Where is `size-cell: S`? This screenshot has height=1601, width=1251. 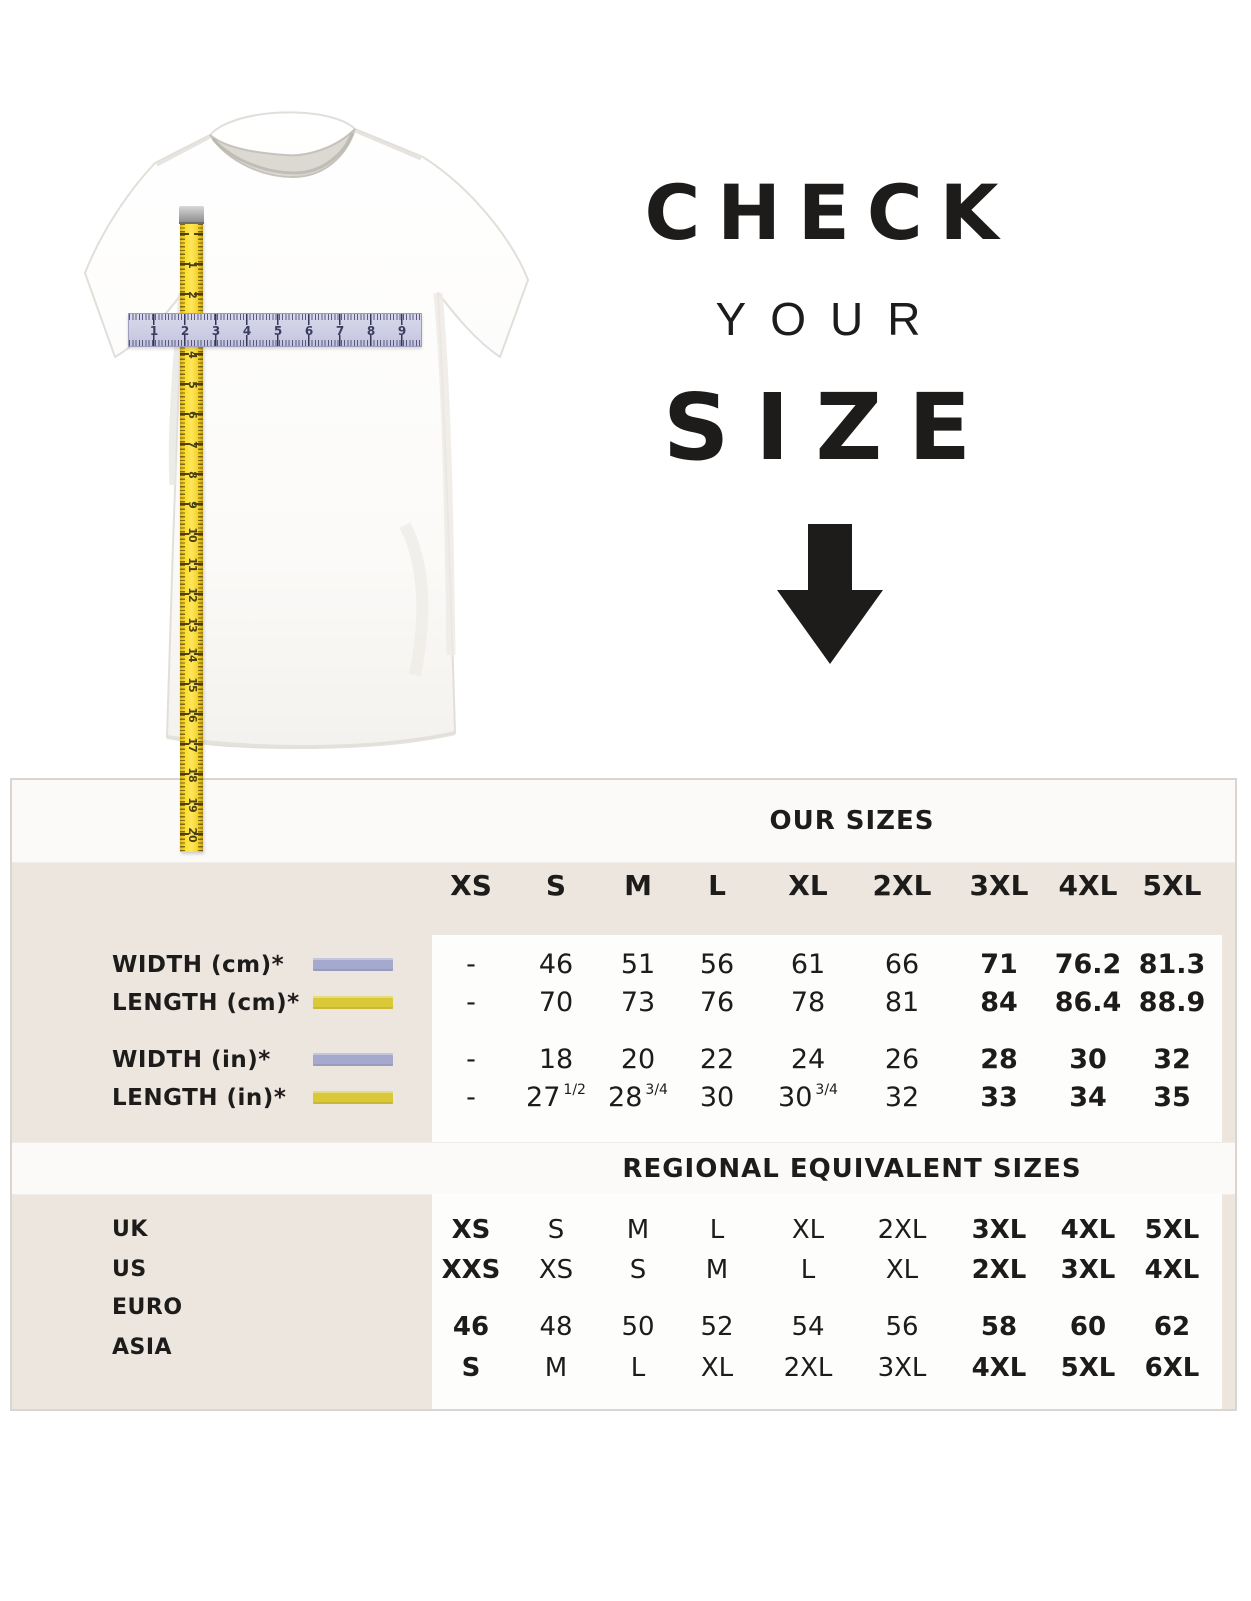 size-cell: S is located at coordinates (471, 1368).